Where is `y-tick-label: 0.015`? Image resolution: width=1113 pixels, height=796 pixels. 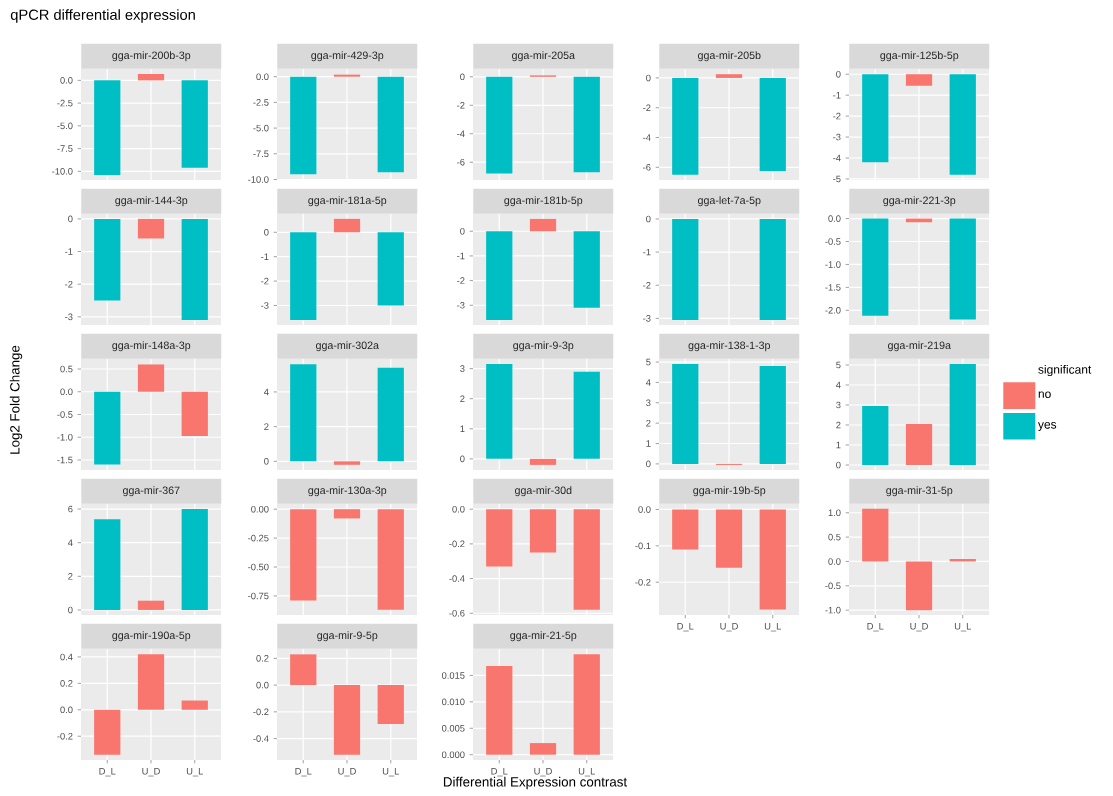
y-tick-label: 0.015 is located at coordinates (453, 675).